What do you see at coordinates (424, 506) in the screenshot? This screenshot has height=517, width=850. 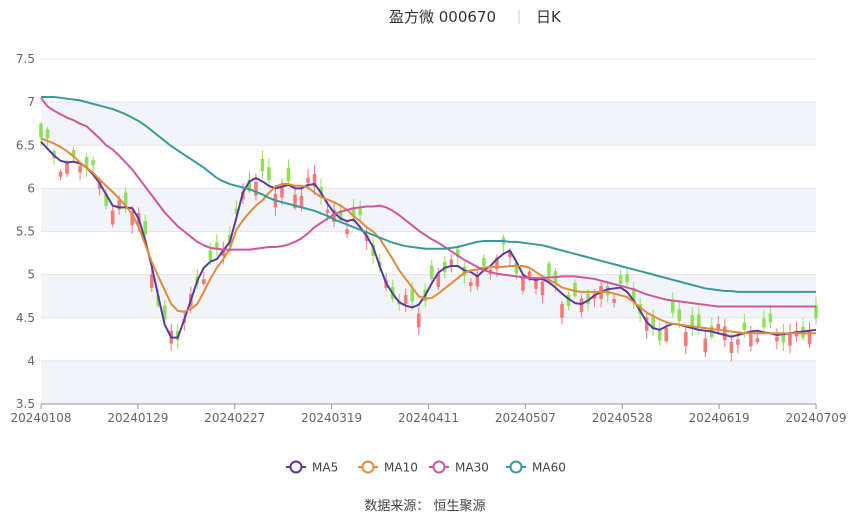 I see `data-source: 数据来源： 恒生聚源` at bounding box center [424, 506].